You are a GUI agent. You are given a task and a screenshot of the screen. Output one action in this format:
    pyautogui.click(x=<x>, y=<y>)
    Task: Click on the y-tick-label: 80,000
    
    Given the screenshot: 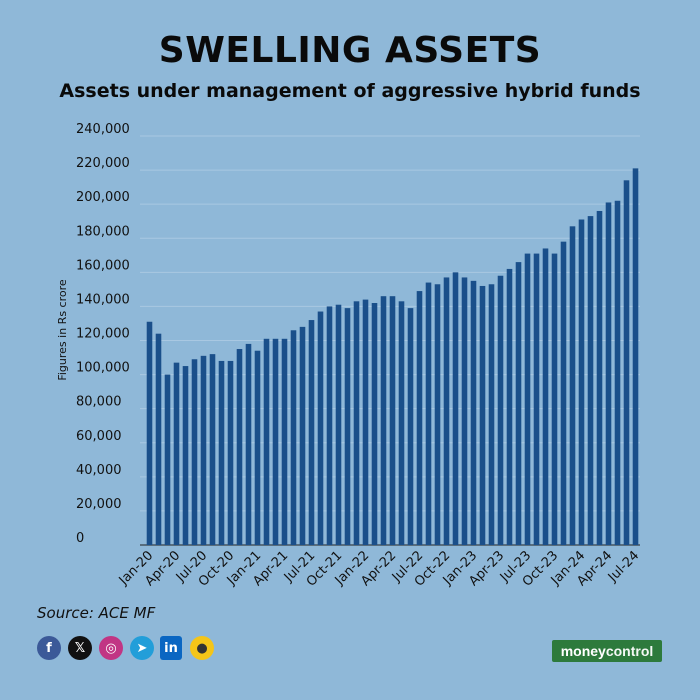 What is the action you would take?
    pyautogui.click(x=99, y=402)
    